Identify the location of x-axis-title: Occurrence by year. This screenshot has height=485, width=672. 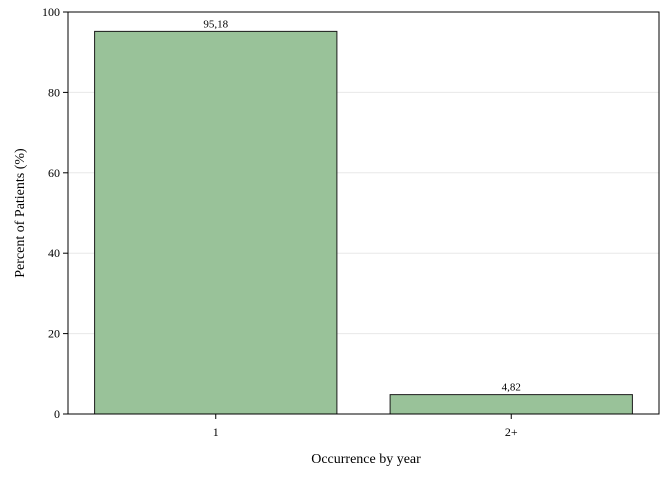
(366, 459).